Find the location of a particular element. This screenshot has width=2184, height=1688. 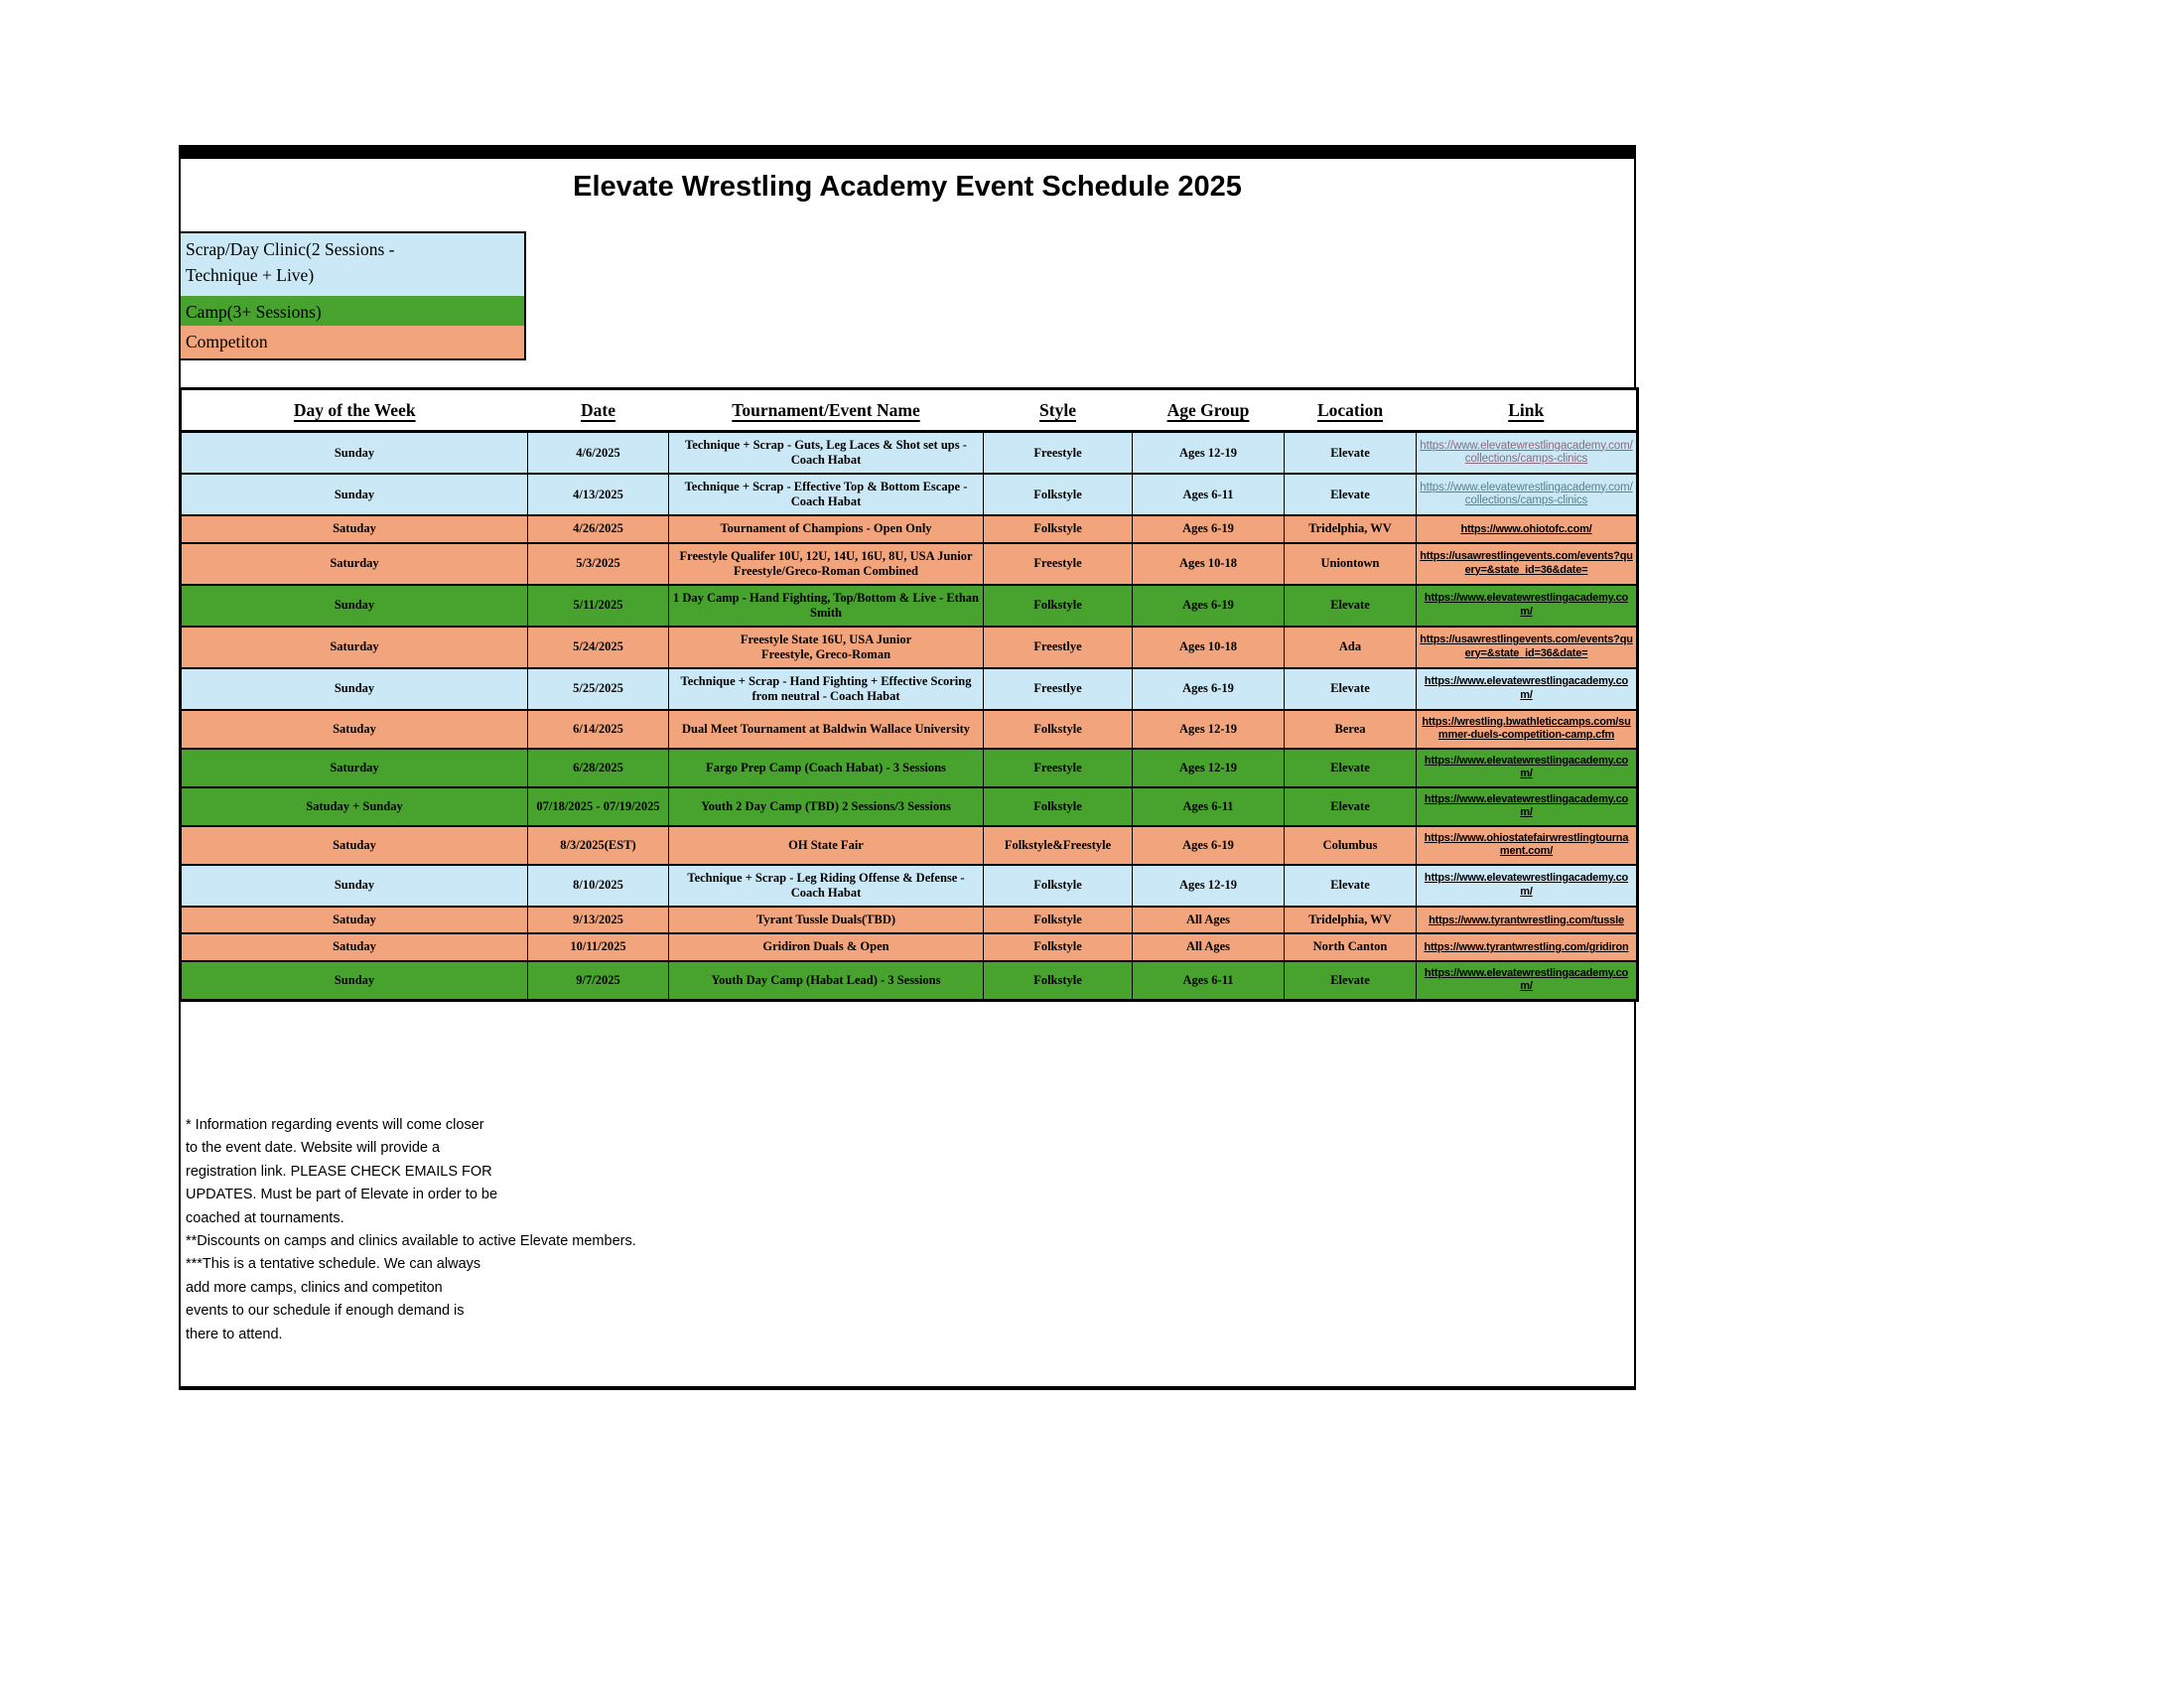

cell-link: https://www.tyrantwrestling.com/gridiron is located at coordinates (1527, 947).